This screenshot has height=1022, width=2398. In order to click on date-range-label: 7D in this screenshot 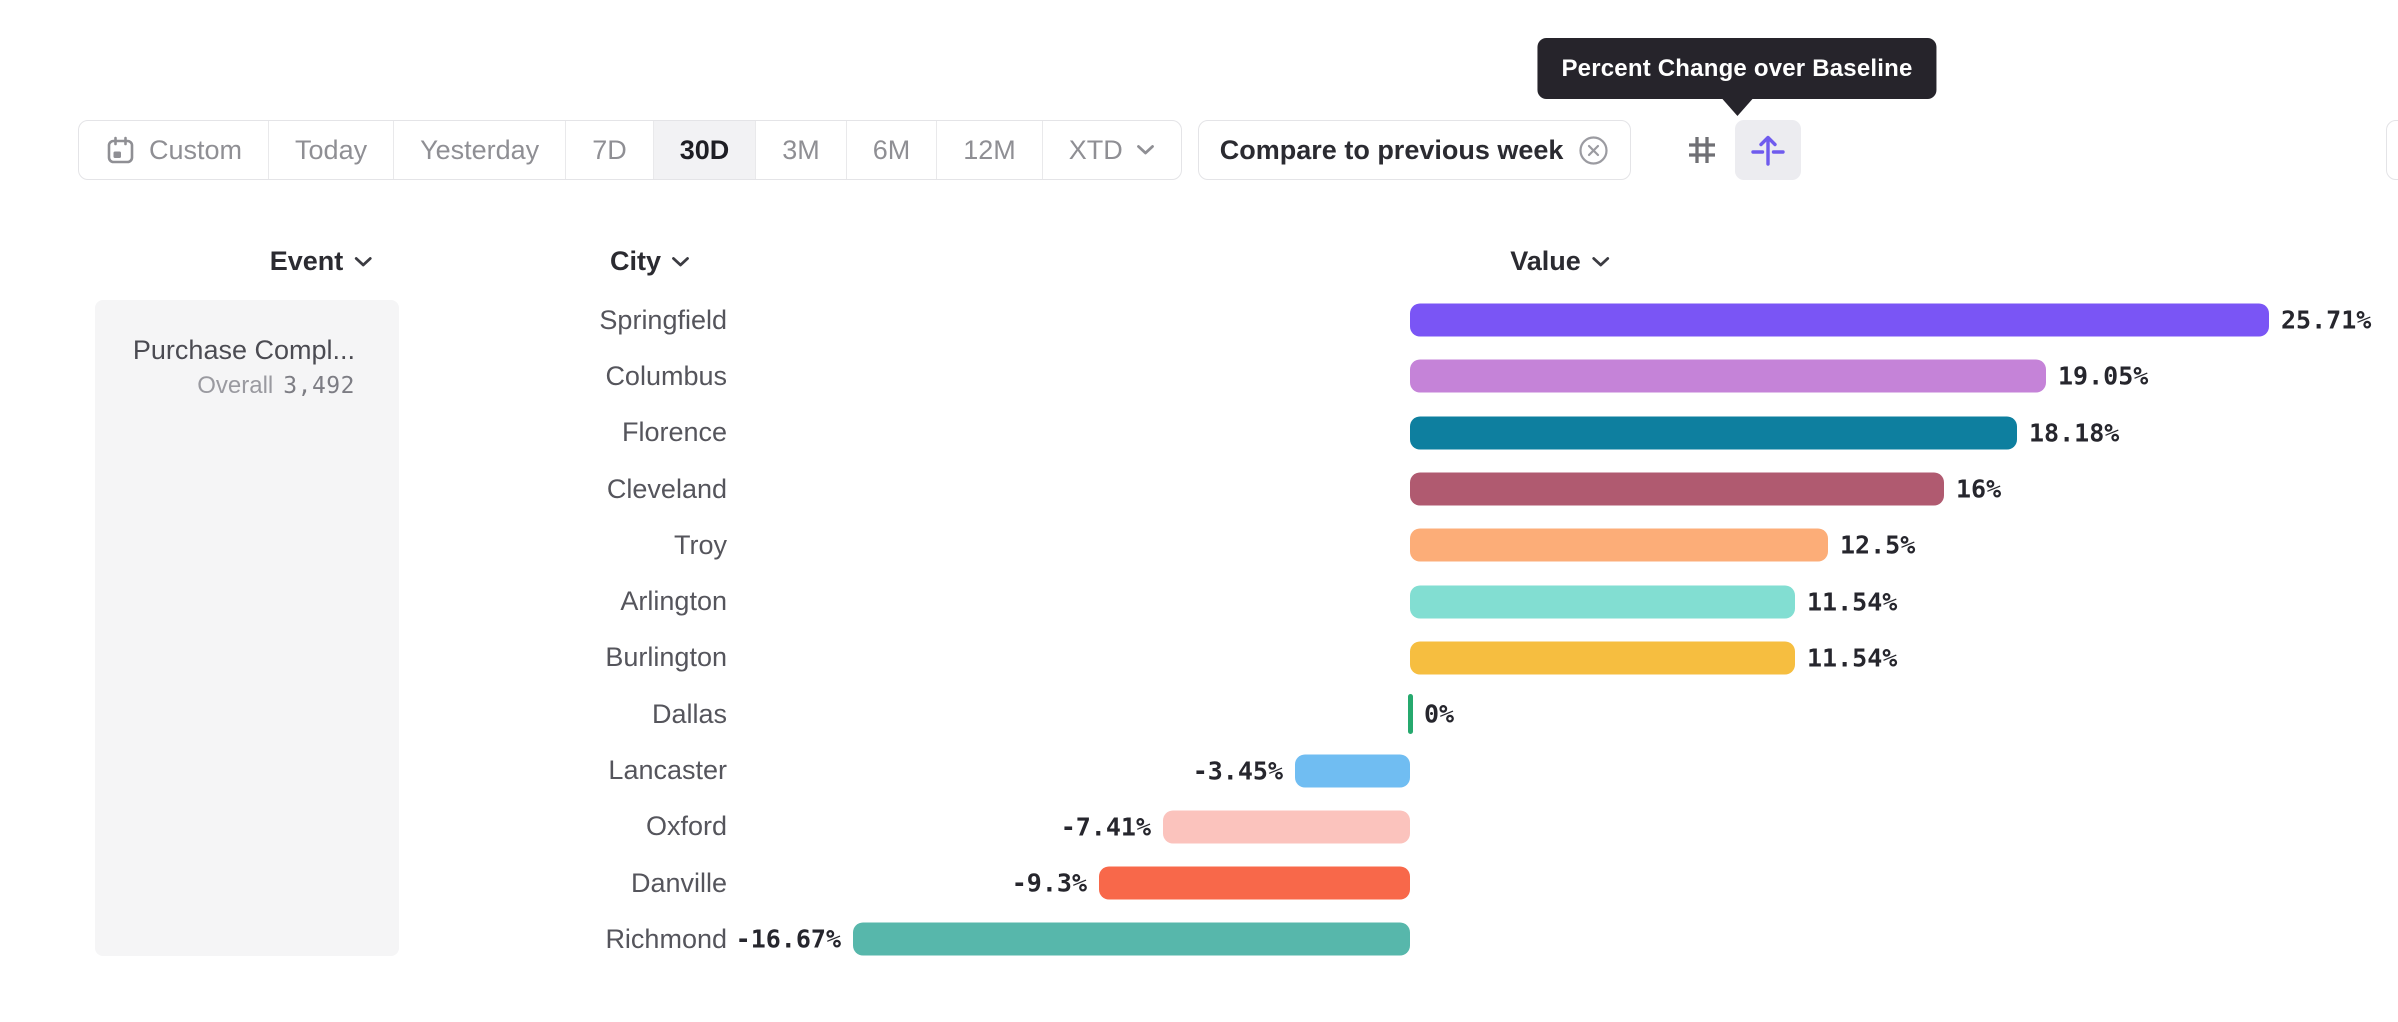, I will do `click(609, 149)`.